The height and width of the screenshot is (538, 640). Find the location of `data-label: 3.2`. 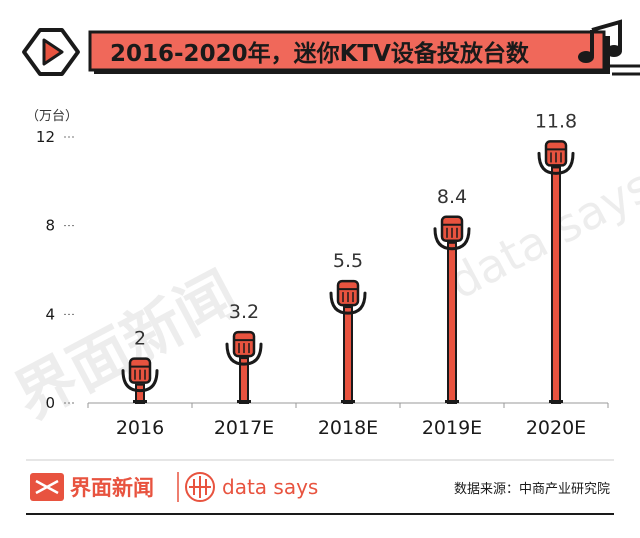

data-label: 3.2 is located at coordinates (244, 312).